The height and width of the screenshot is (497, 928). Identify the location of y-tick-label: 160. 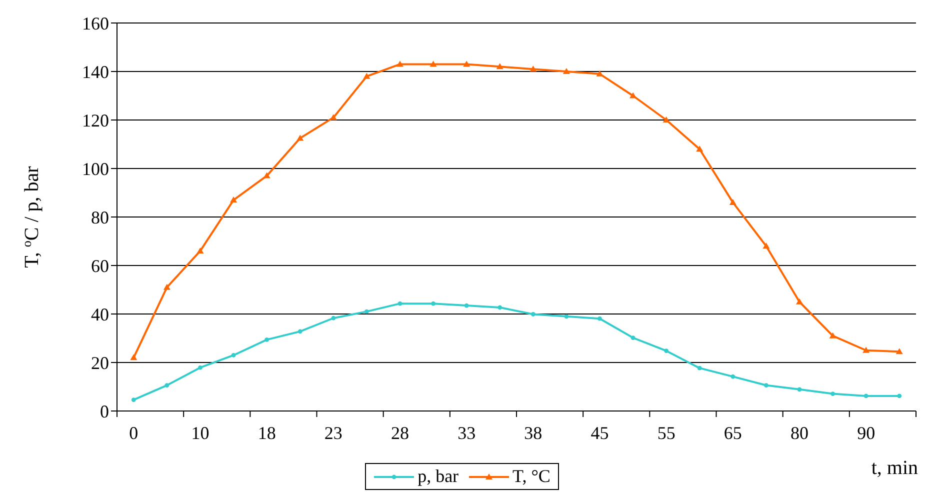
(95, 23).